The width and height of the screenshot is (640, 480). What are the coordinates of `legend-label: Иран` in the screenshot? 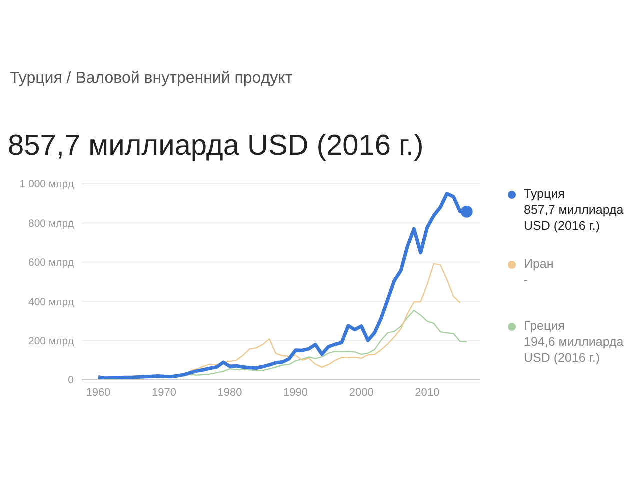 It's located at (539, 264).